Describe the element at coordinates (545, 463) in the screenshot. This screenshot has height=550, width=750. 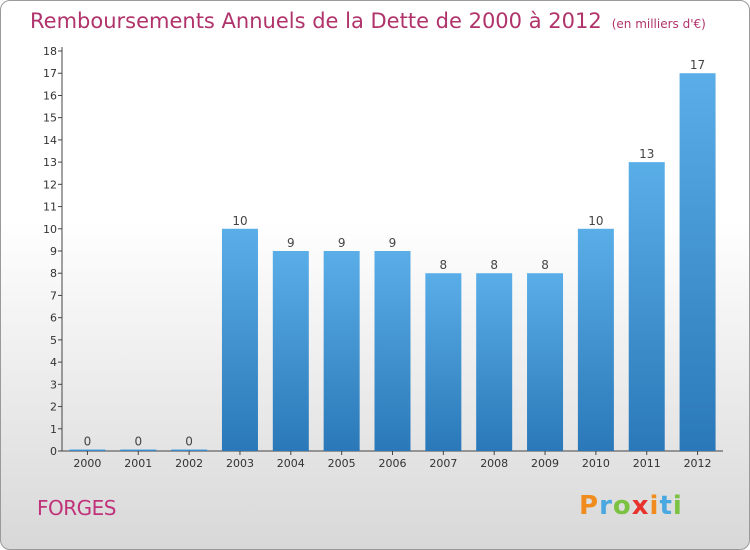
I see `x-tick-label: 2009` at that location.